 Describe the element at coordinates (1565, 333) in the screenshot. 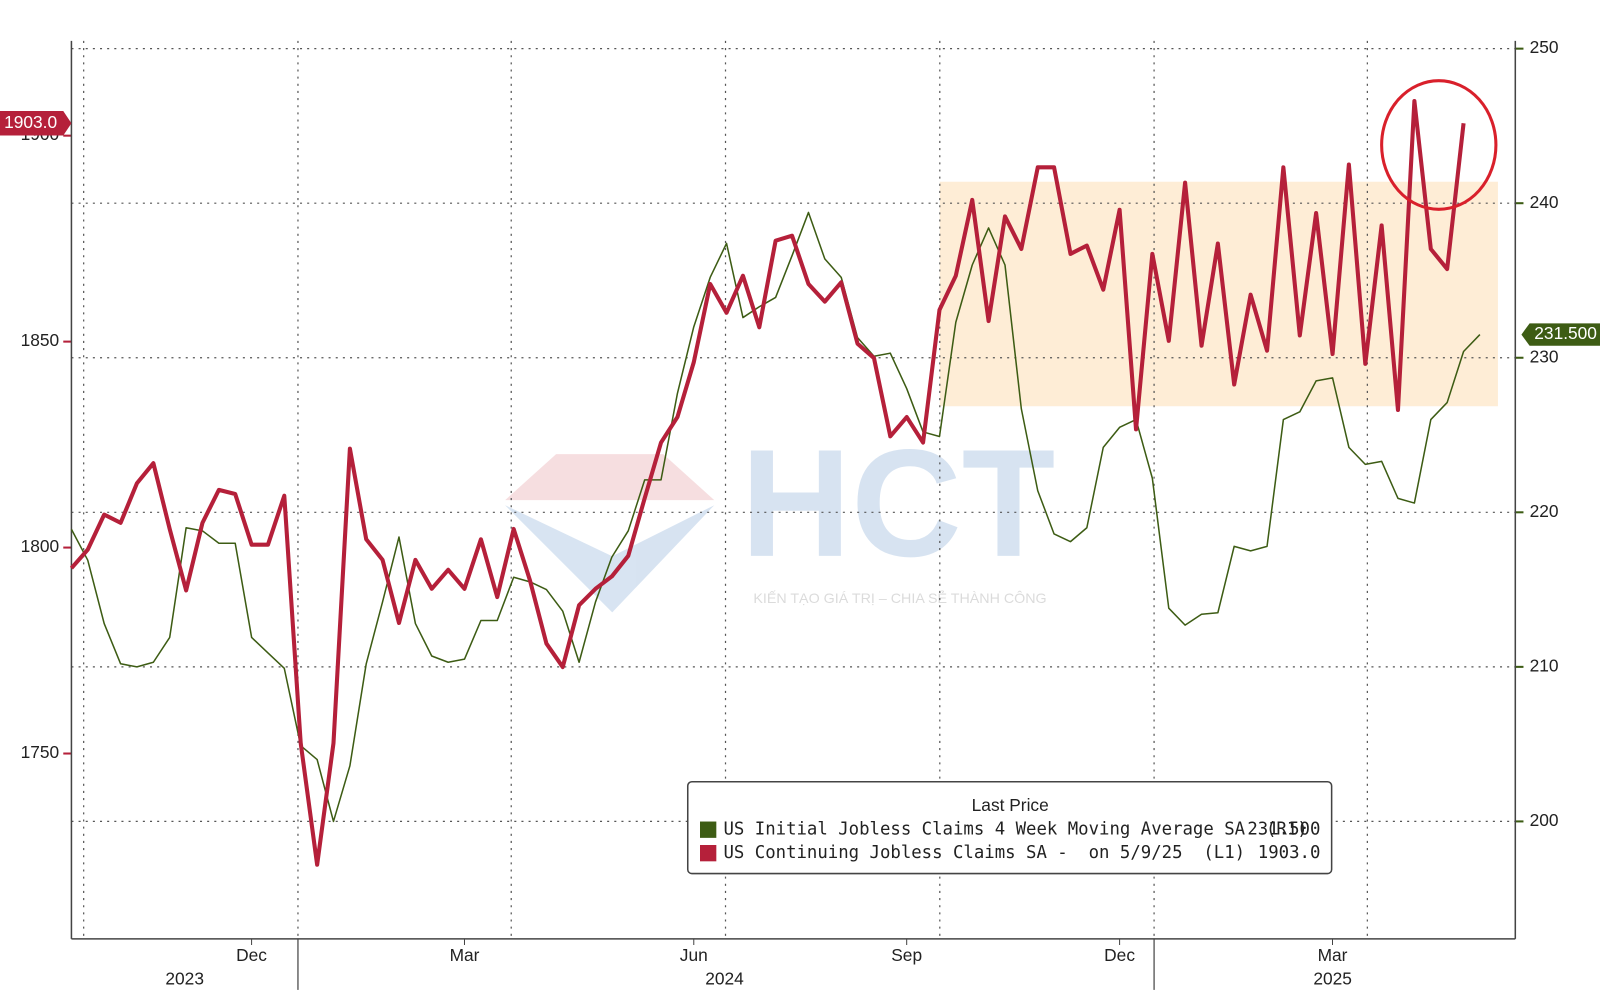

I see `last-value-label: 231.500` at that location.